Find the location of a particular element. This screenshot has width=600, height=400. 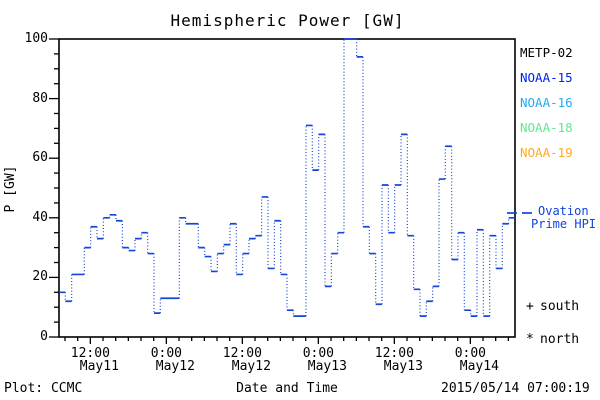

plus-marker-icon: + is located at coordinates (530, 306).